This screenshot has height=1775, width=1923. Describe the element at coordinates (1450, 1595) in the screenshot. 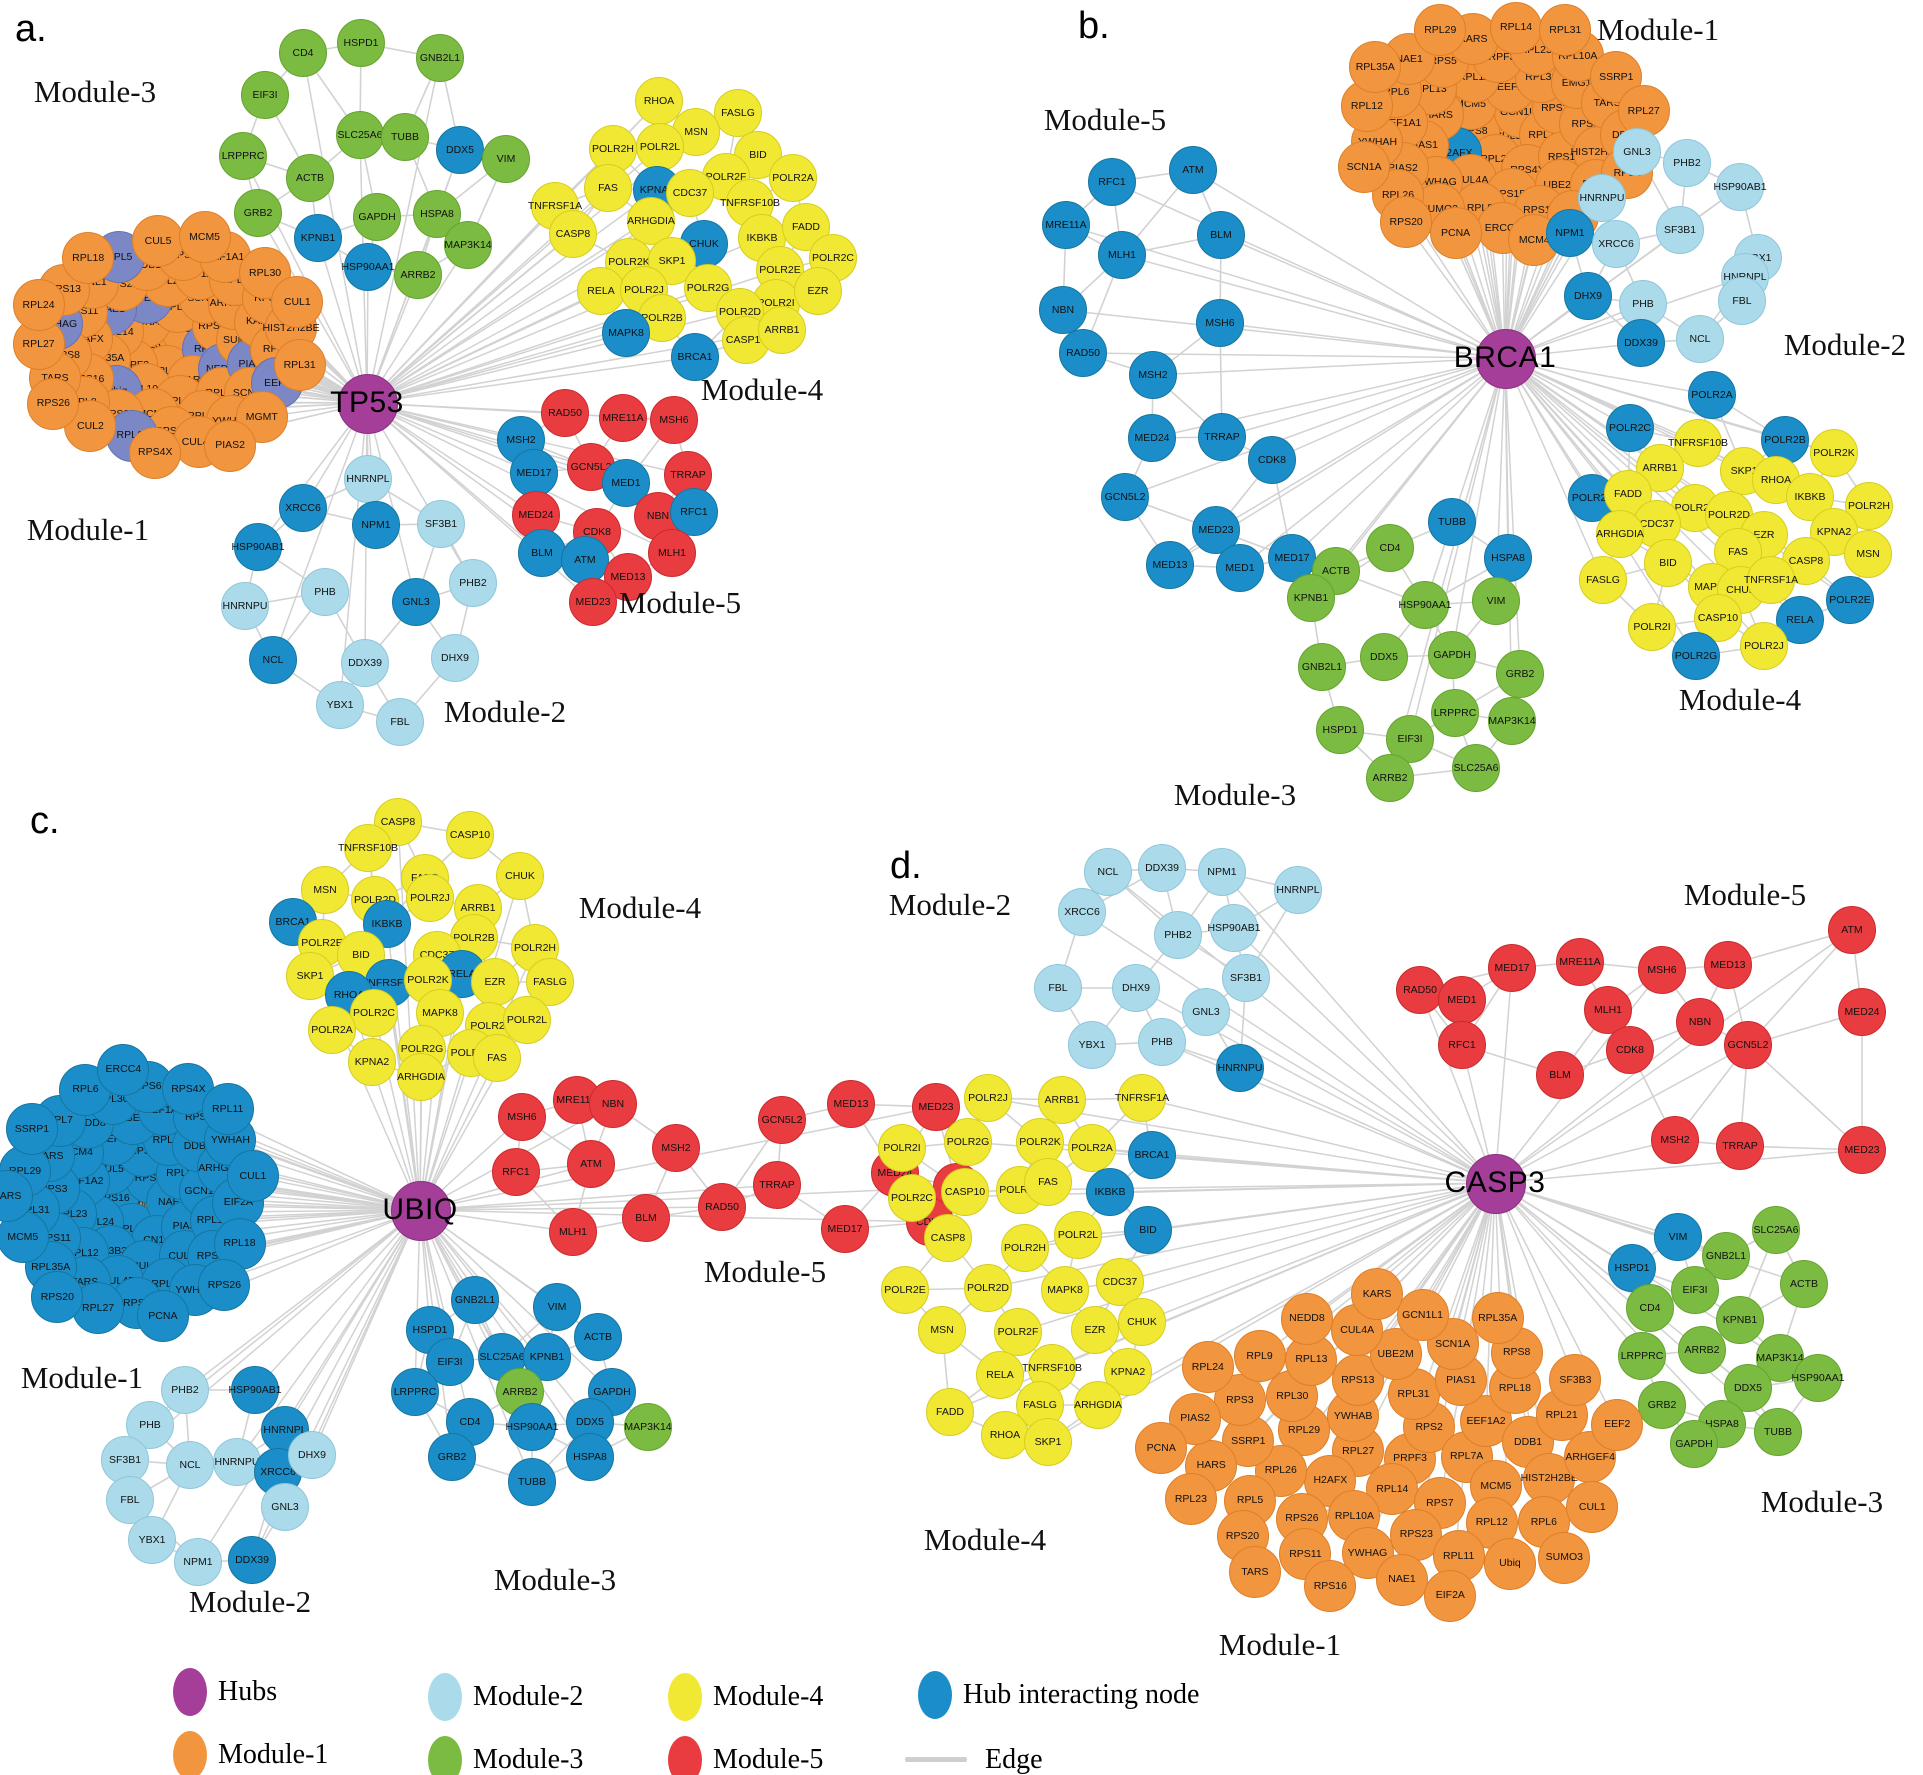

I see `node-d-eif2a: EIF2A` at that location.